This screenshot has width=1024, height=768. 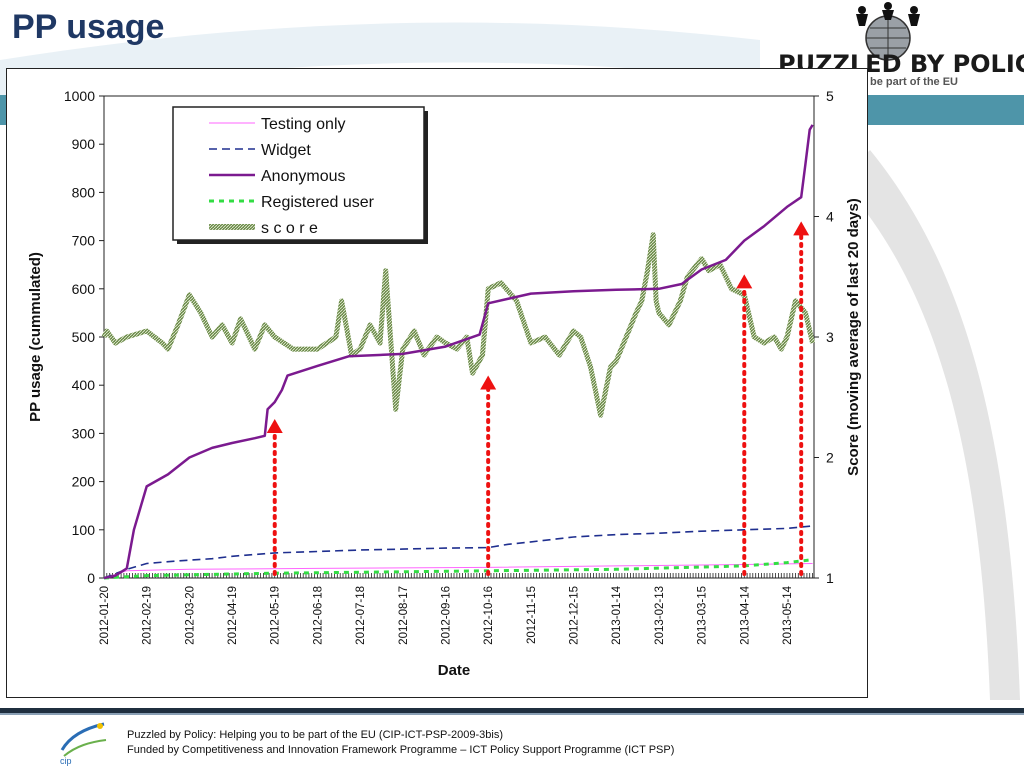 What do you see at coordinates (703, 615) in the screenshot?
I see `x-tick-label: 2013-03-15` at bounding box center [703, 615].